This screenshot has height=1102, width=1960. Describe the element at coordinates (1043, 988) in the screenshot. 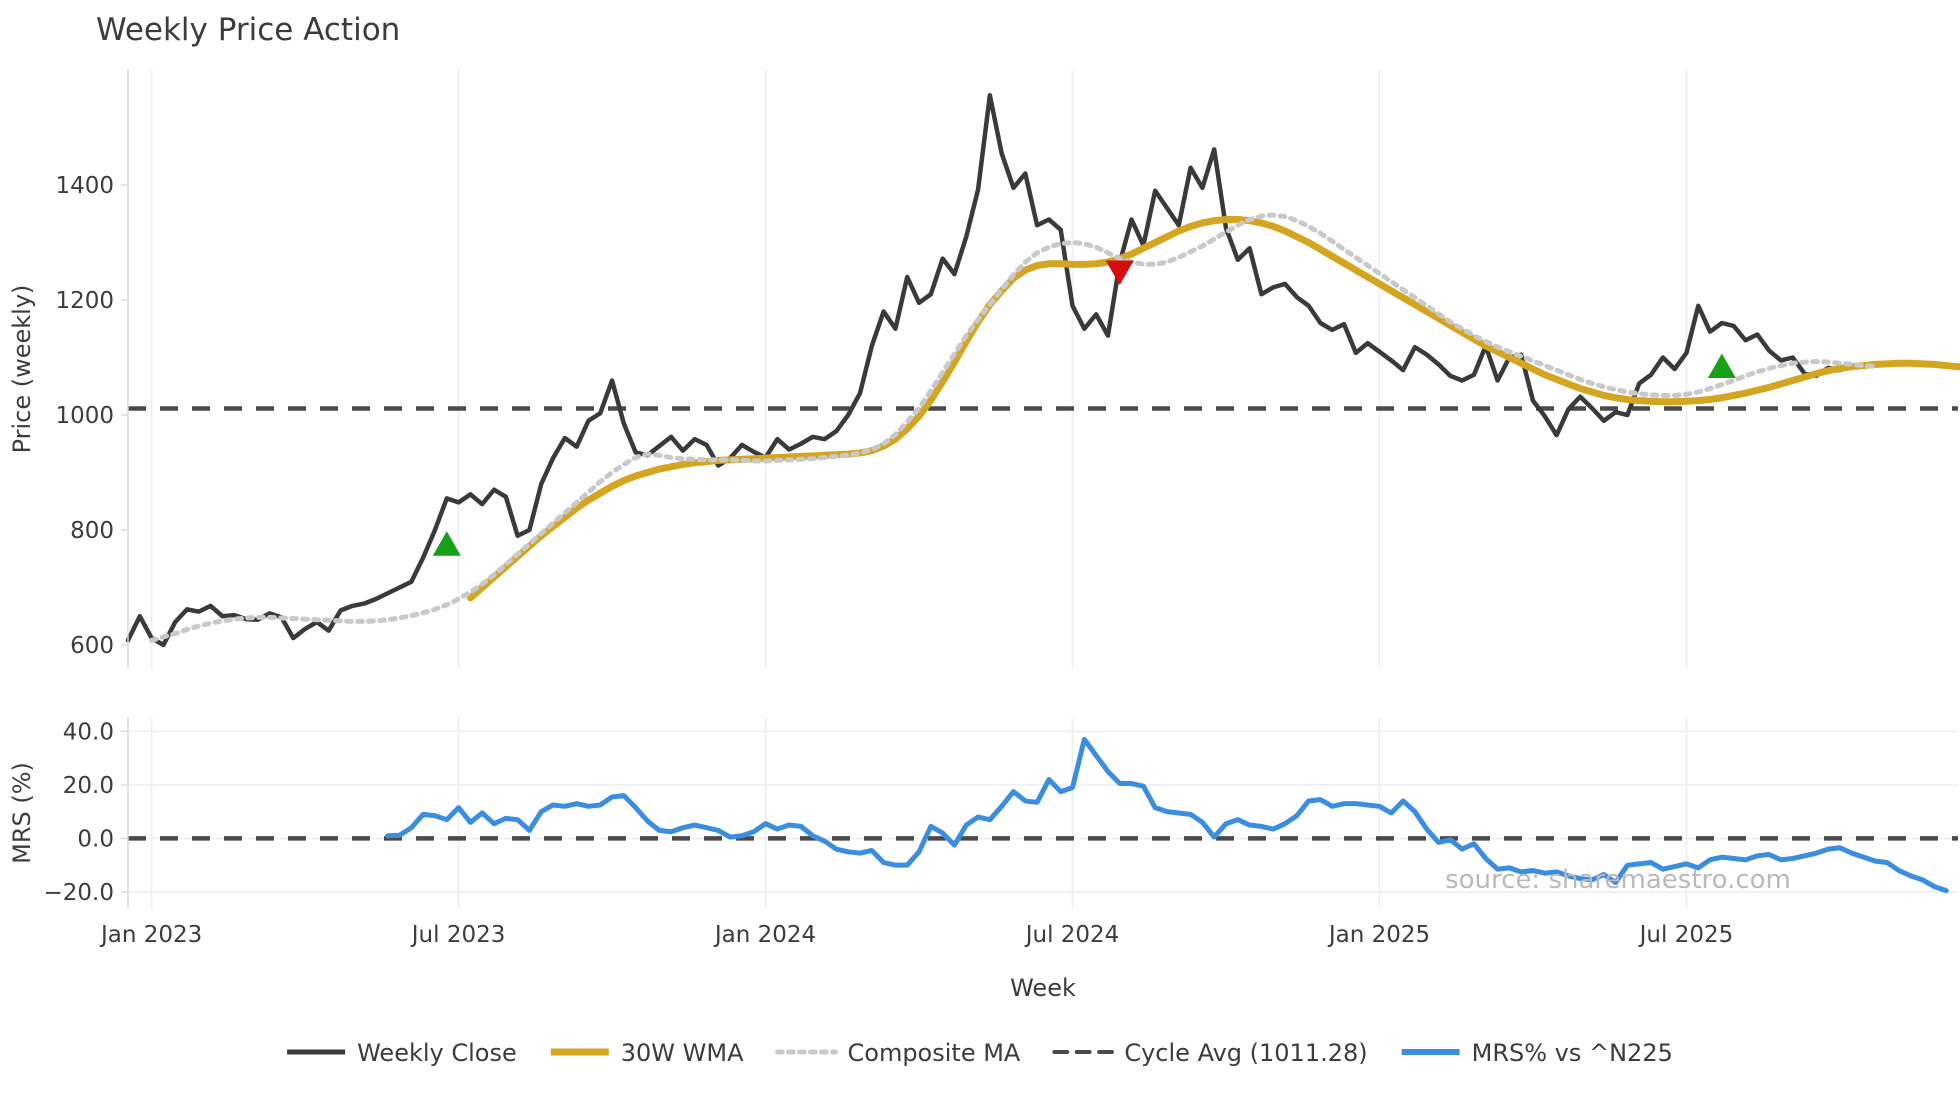

I see `x-axis-title: Week` at that location.